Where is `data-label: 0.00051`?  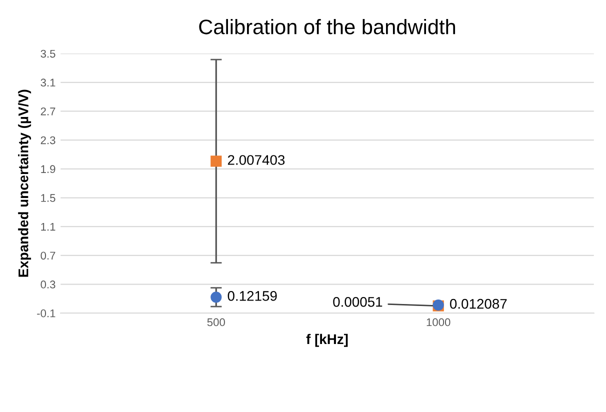 data-label: 0.00051 is located at coordinates (357, 301).